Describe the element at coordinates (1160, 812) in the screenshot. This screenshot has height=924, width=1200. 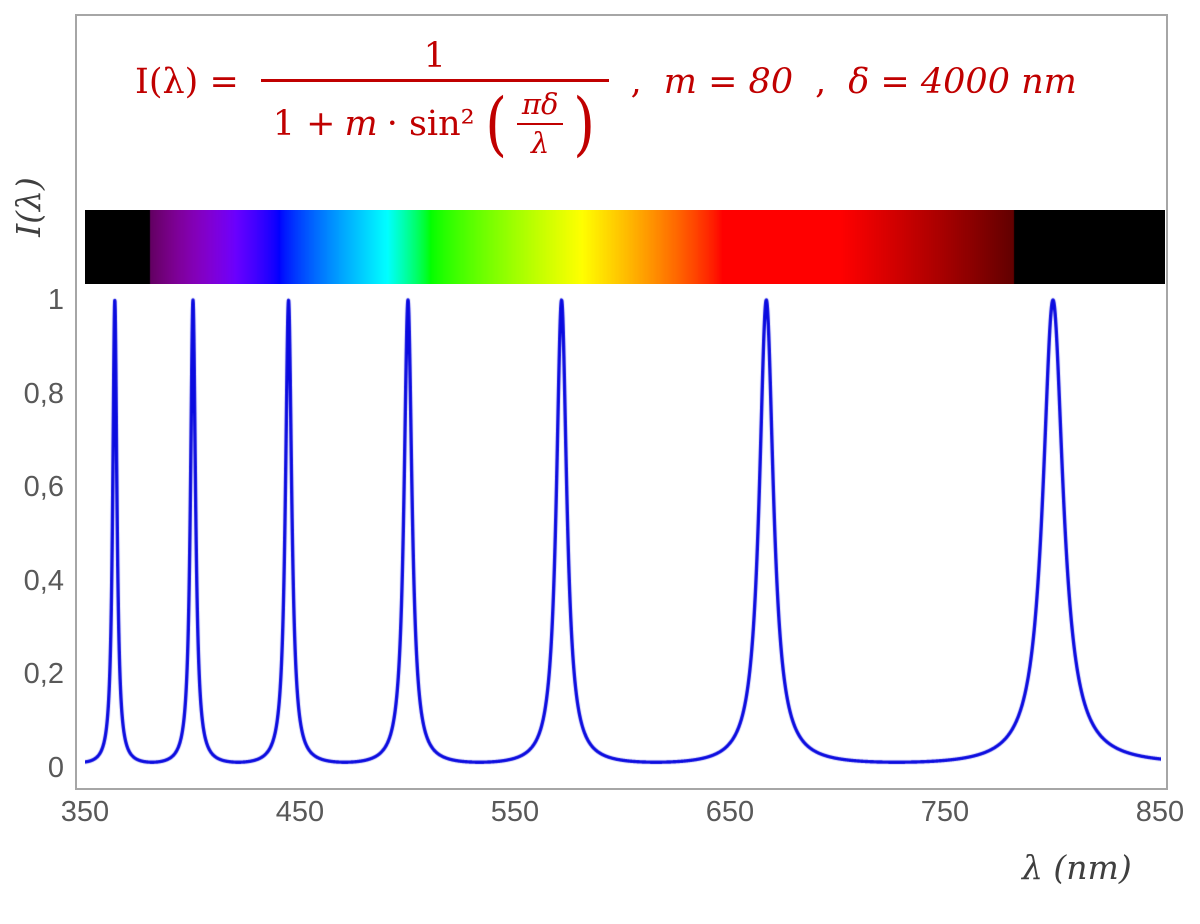
I see `x-tick-label: 850` at that location.